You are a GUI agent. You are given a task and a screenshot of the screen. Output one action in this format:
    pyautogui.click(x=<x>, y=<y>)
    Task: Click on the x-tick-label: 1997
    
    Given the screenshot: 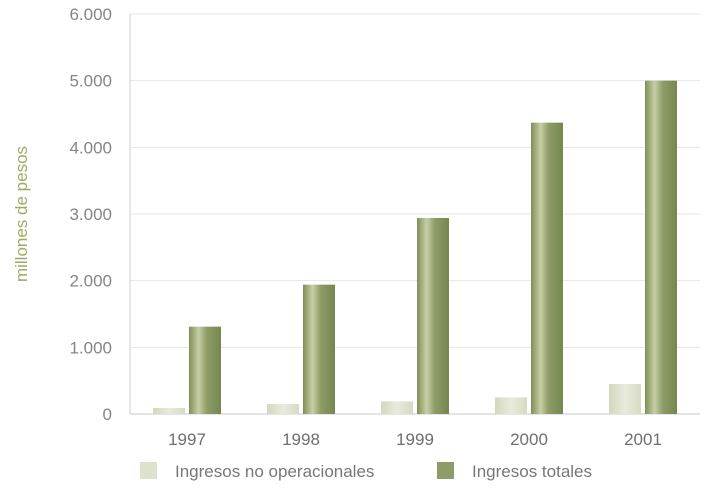 What is the action you would take?
    pyautogui.click(x=187, y=439)
    